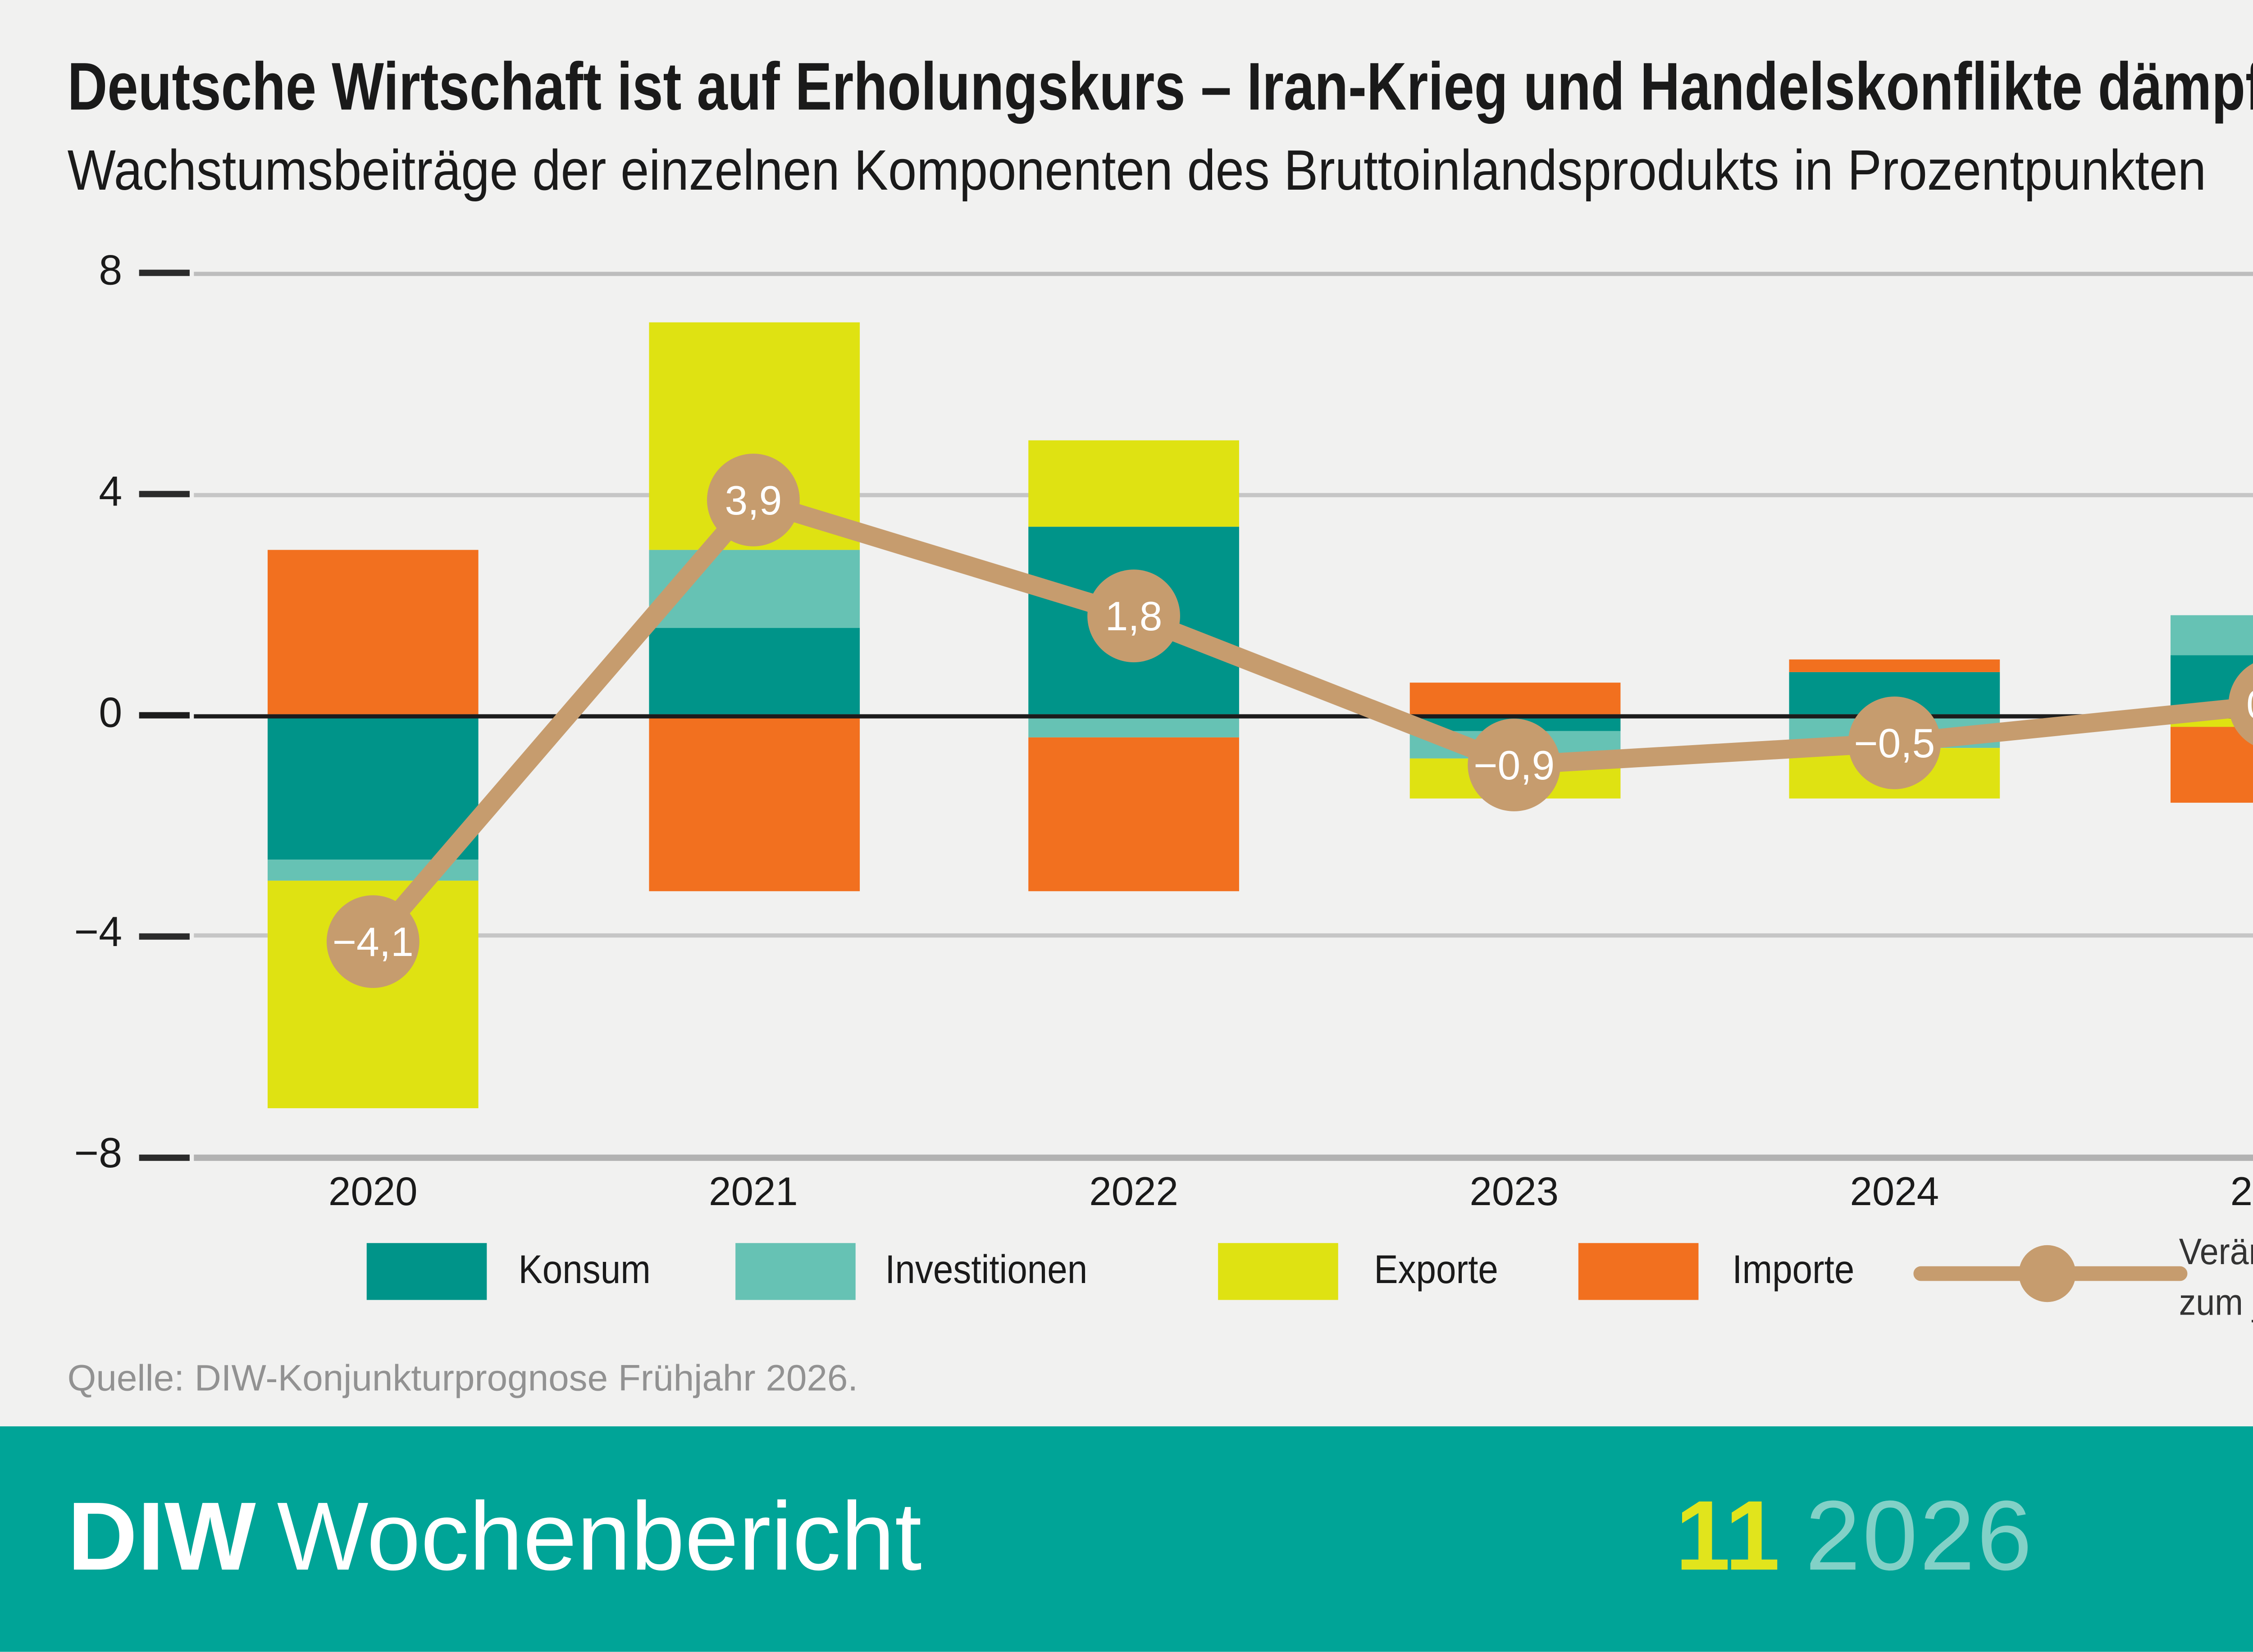  What do you see at coordinates (1894, 693) in the screenshot?
I see `bar-segment-2024-konsum` at bounding box center [1894, 693].